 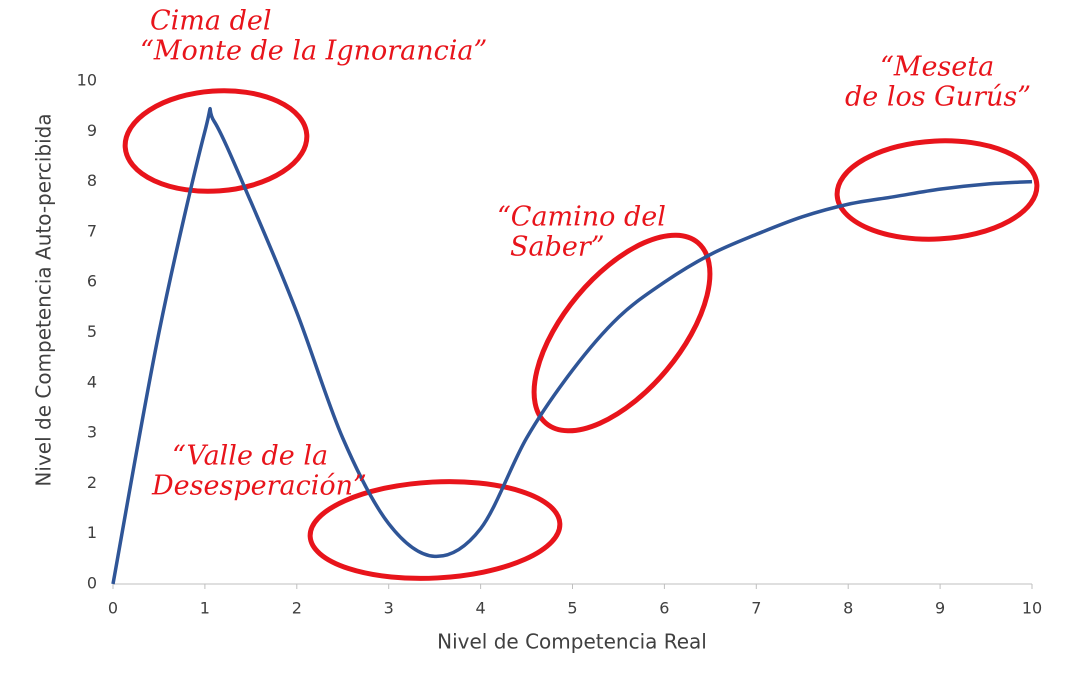 What do you see at coordinates (92, 432) in the screenshot?
I see `y-tick-label: 3` at bounding box center [92, 432].